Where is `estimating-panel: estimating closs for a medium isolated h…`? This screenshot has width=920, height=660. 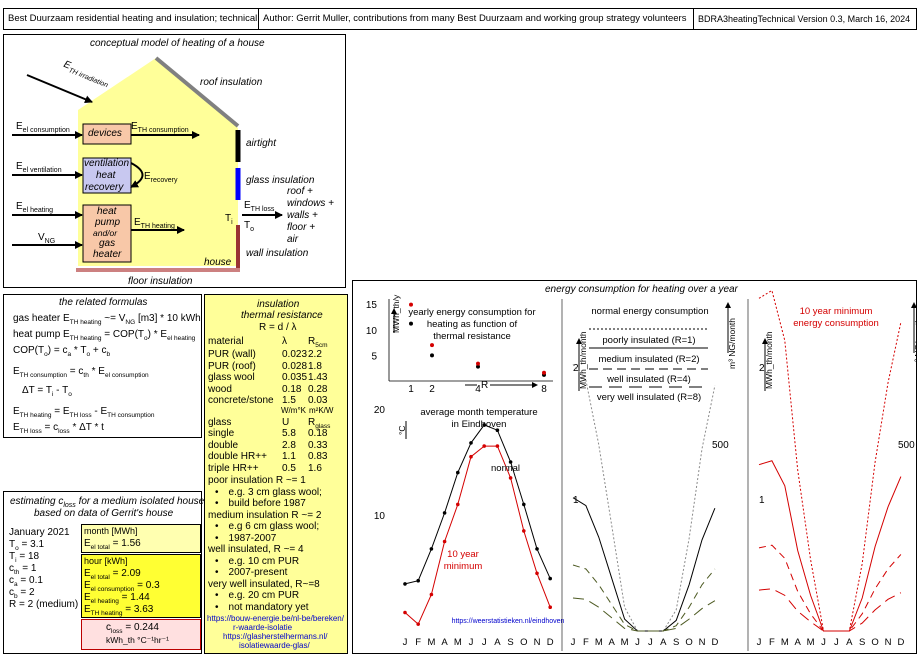
estimating-panel: estimating closs for a medium isolated h… is located at coordinates (103, 572).